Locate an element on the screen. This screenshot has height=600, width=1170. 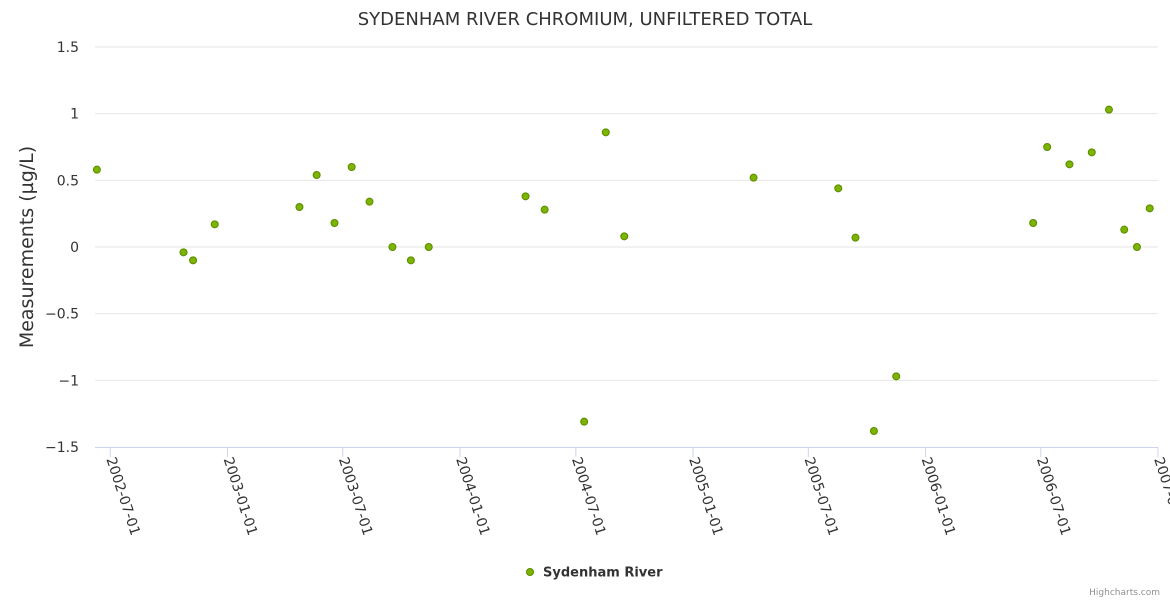
x-tick-label: 2005-01-01 is located at coordinates (705, 496).